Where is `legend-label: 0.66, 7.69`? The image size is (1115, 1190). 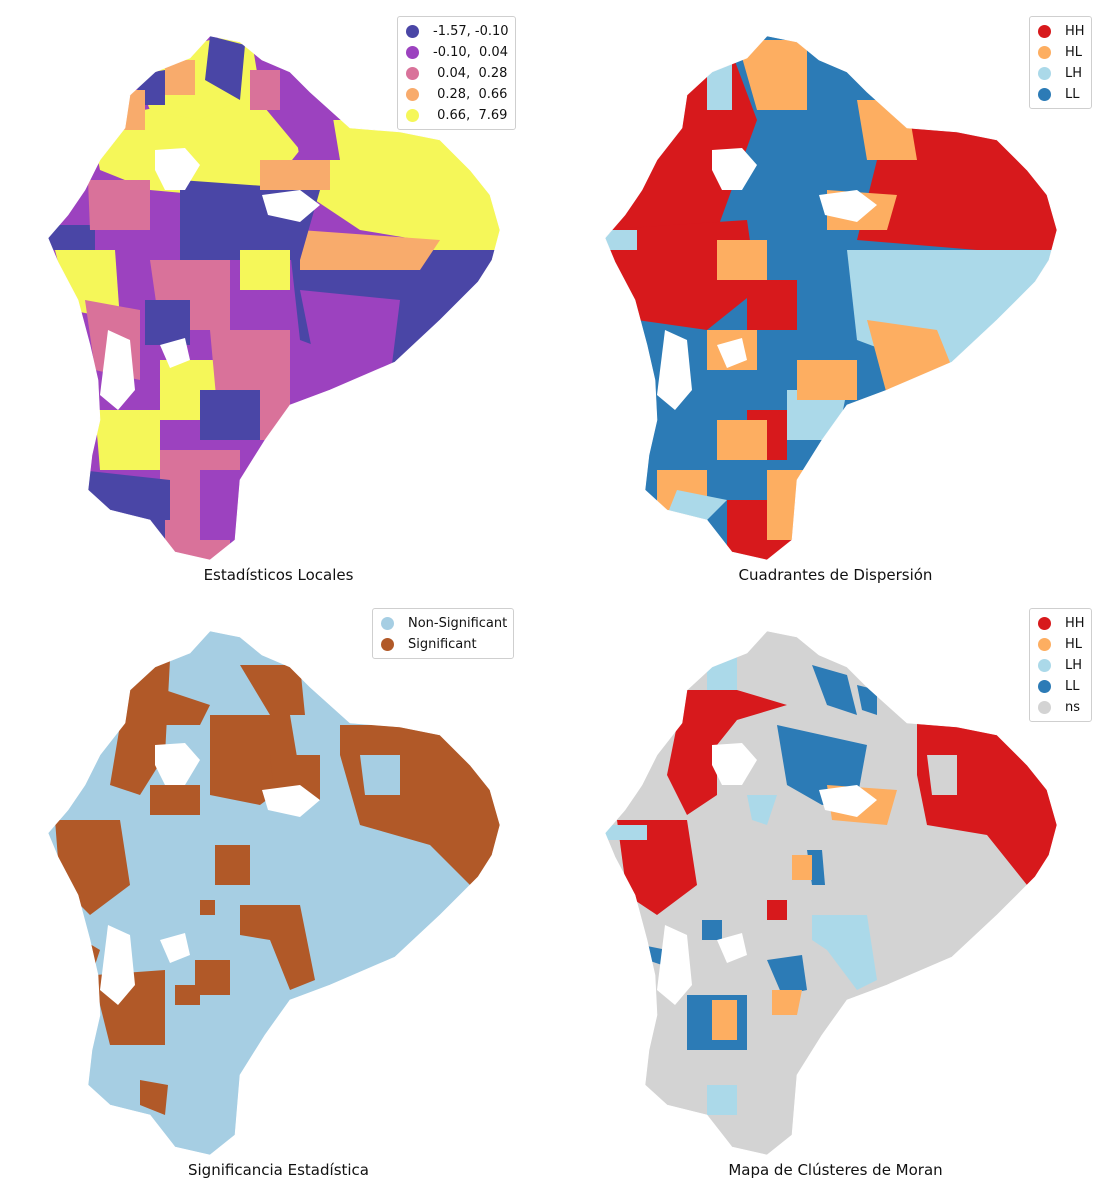 legend-label: 0.66, 7.69 is located at coordinates (470, 115).